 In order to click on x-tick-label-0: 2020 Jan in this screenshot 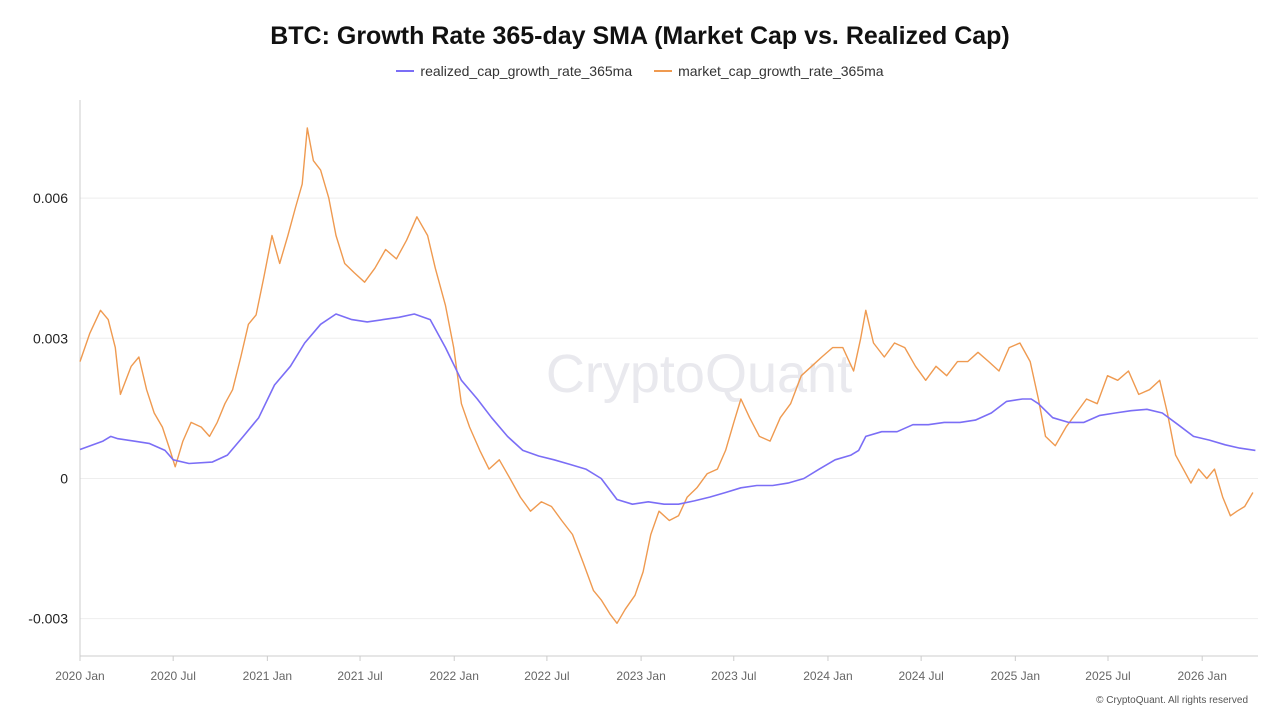, I will do `click(79, 676)`.